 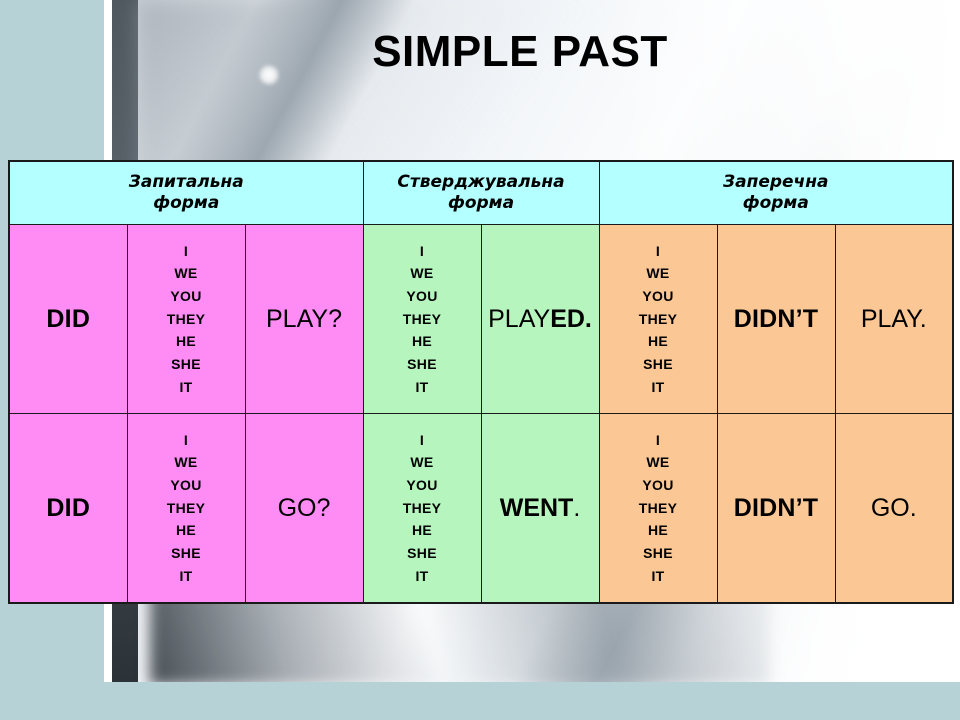 I want to click on interrogative-verb-main: GO, so click(x=297, y=507).